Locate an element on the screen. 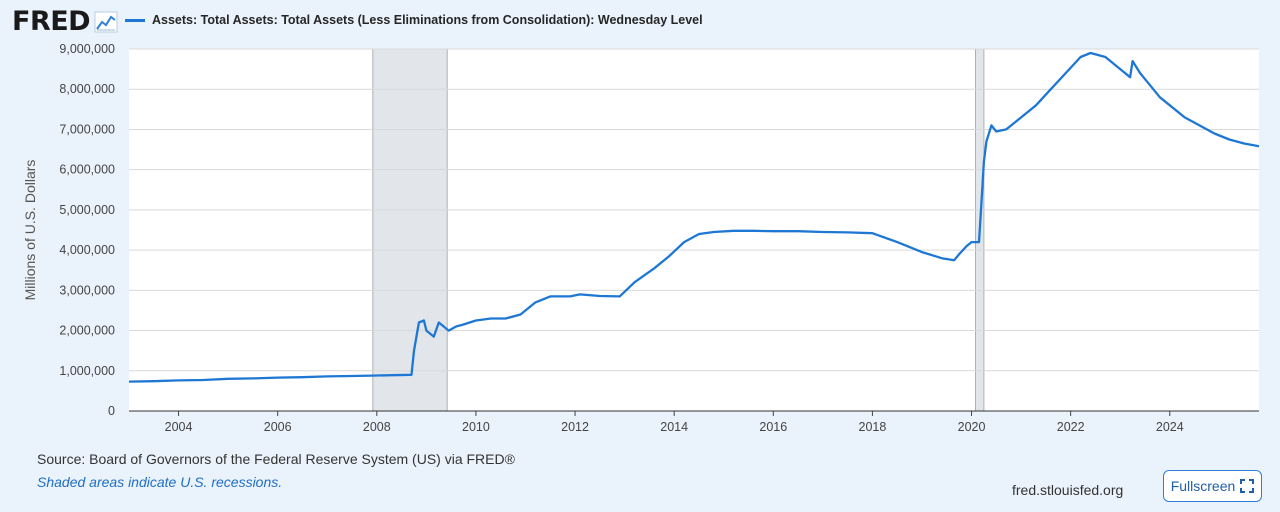  x-tick-label: 2014 is located at coordinates (674, 427).